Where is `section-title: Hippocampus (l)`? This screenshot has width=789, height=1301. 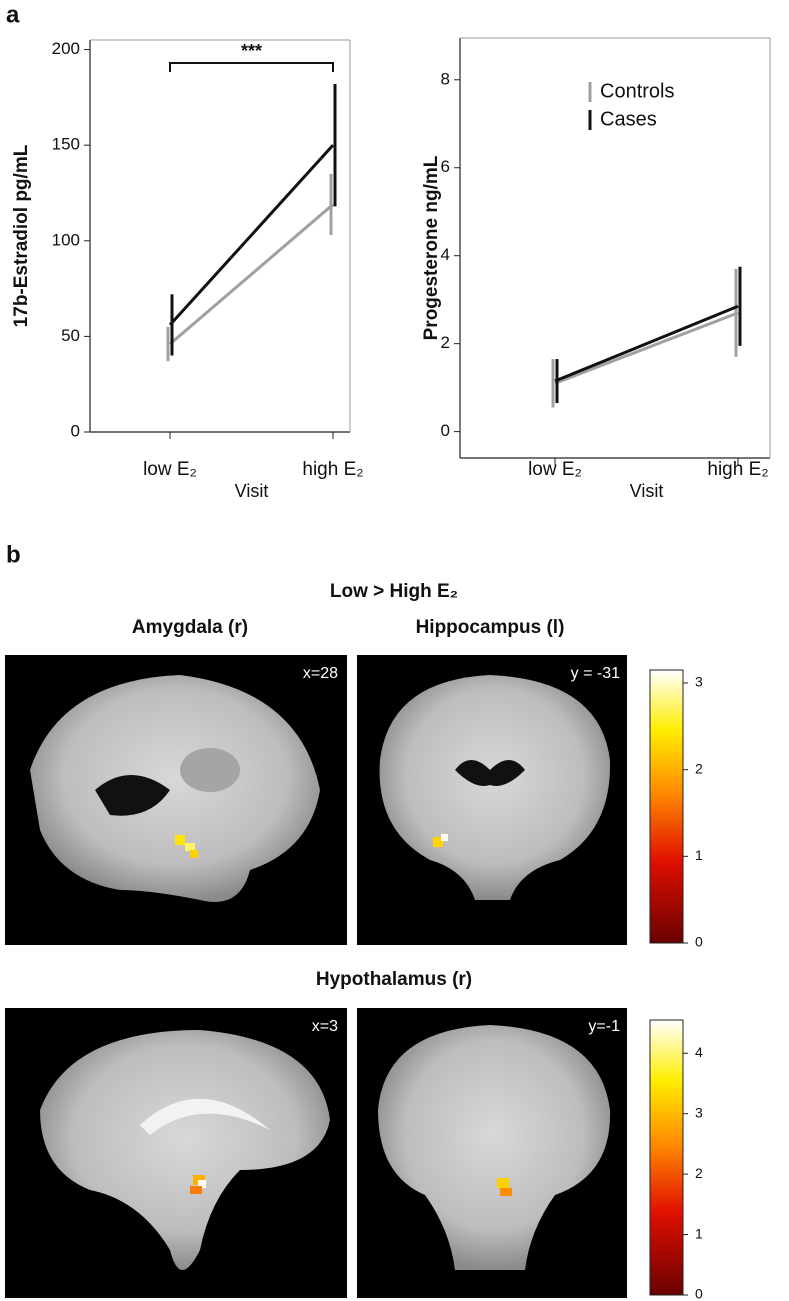 section-title: Hippocampus (l) is located at coordinates (490, 627).